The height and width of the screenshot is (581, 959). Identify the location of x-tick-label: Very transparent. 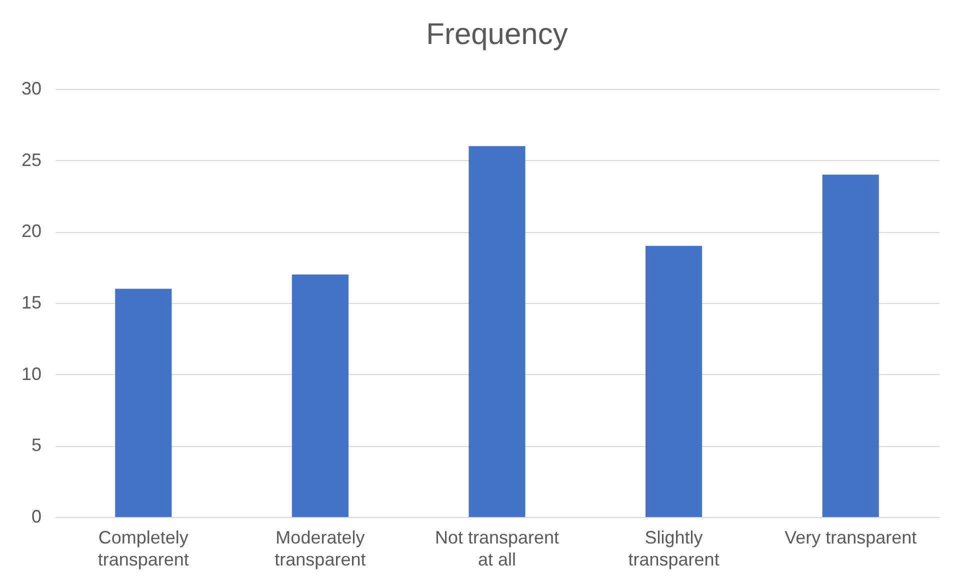
(850, 538).